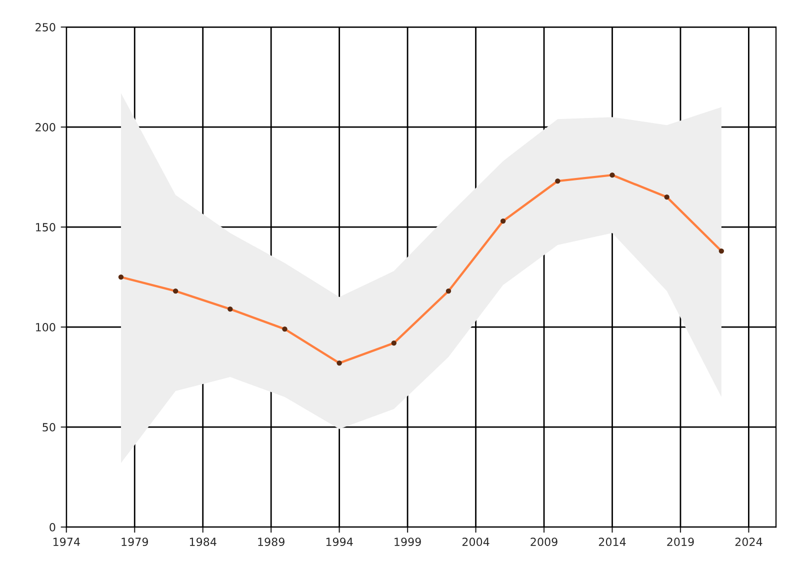 This screenshot has width=800, height=576. What do you see at coordinates (680, 542) in the screenshot?
I see `x-tick-label: 2019` at bounding box center [680, 542].